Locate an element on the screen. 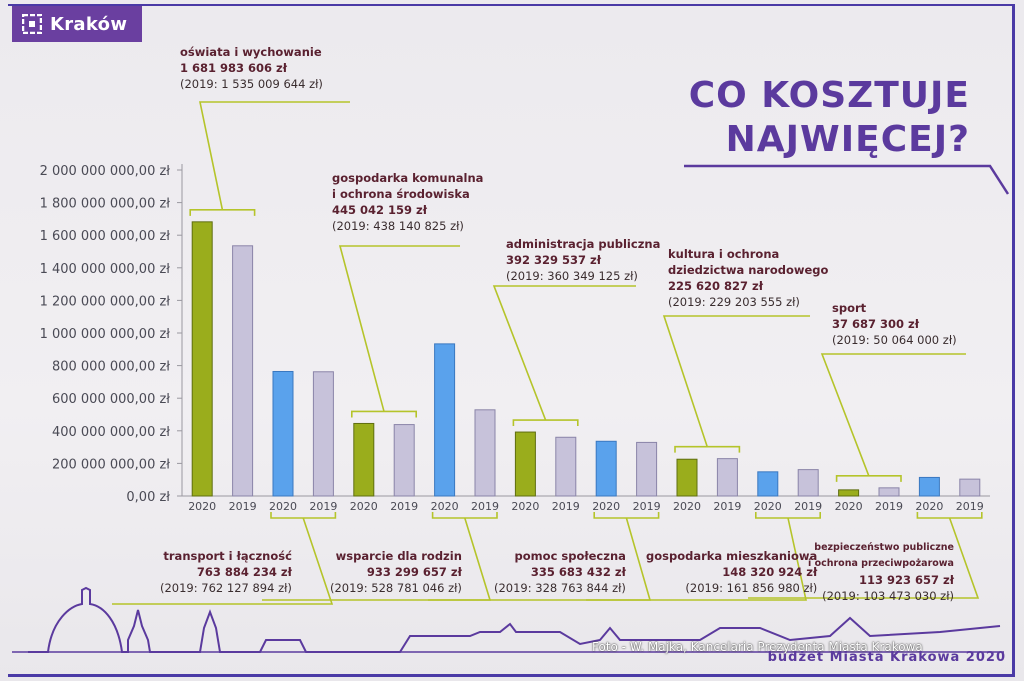 Image resolution: width=1024 pixels, height=681 pixels. annotation-amount: 225 620 827 zł is located at coordinates (715, 286).